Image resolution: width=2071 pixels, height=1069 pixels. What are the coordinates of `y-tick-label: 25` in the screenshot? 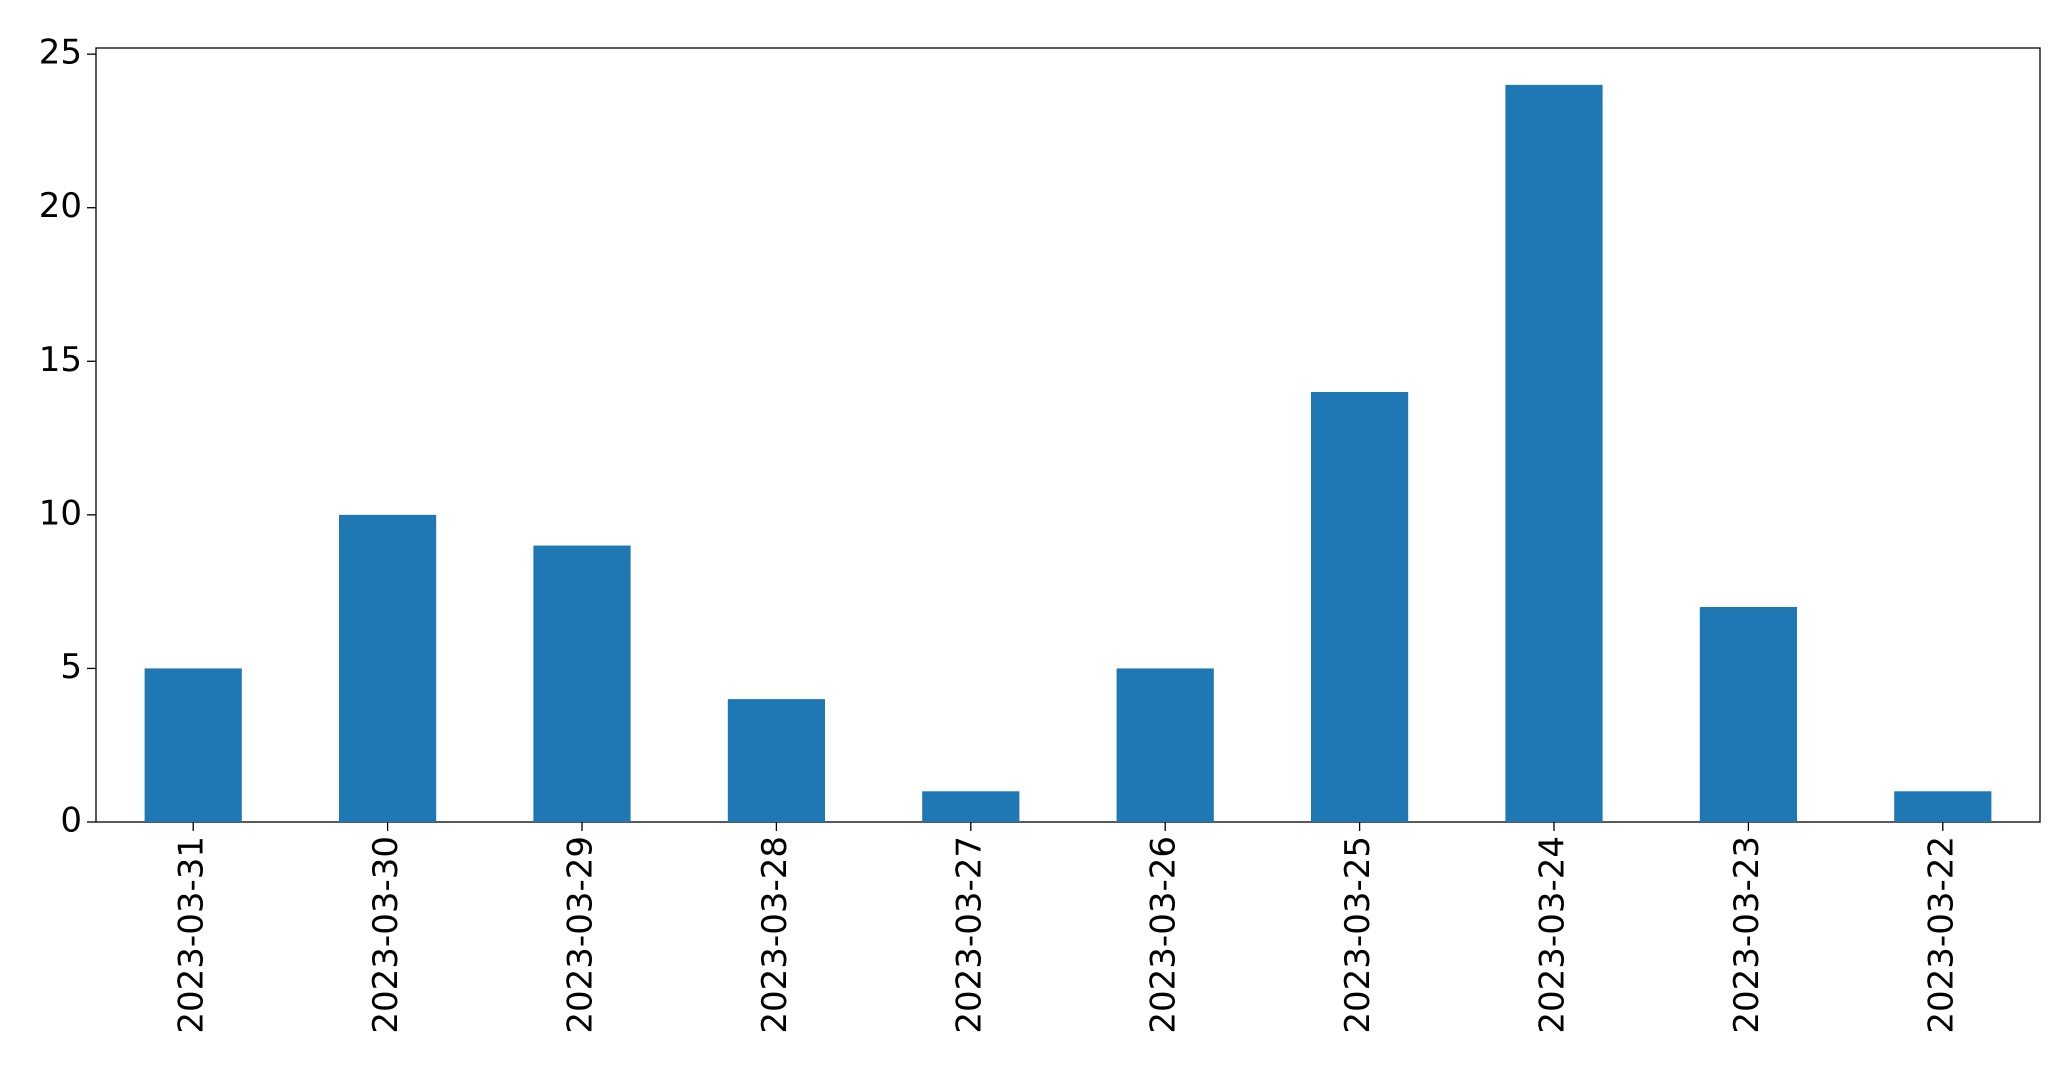 It's located at (60, 53).